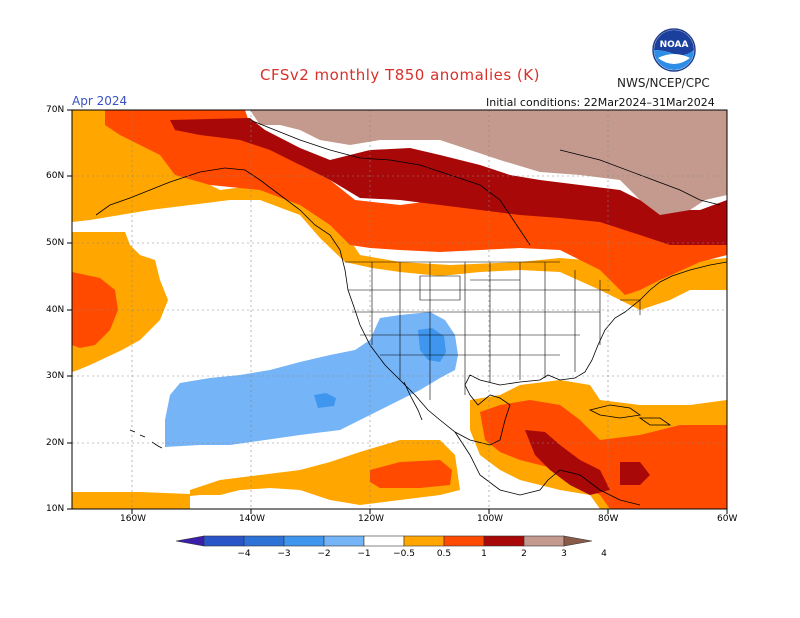 Image resolution: width=800 pixels, height=618 pixels. Describe the element at coordinates (55, 376) in the screenshot. I see `lat-label-30n: 30N` at that location.